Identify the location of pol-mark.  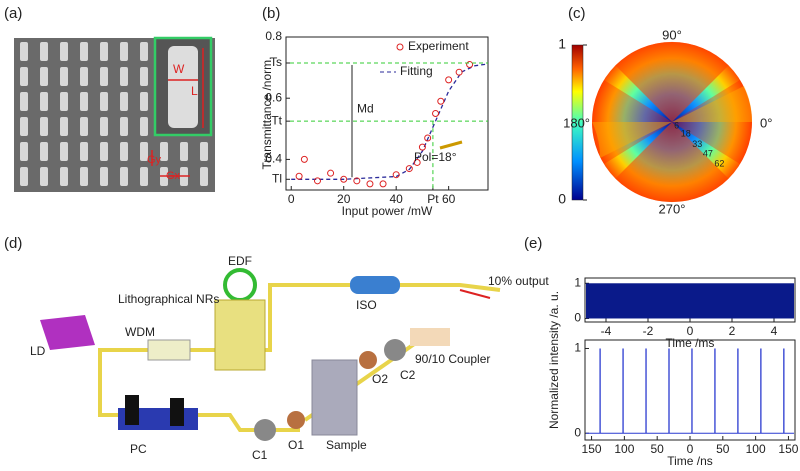
(451, 145).